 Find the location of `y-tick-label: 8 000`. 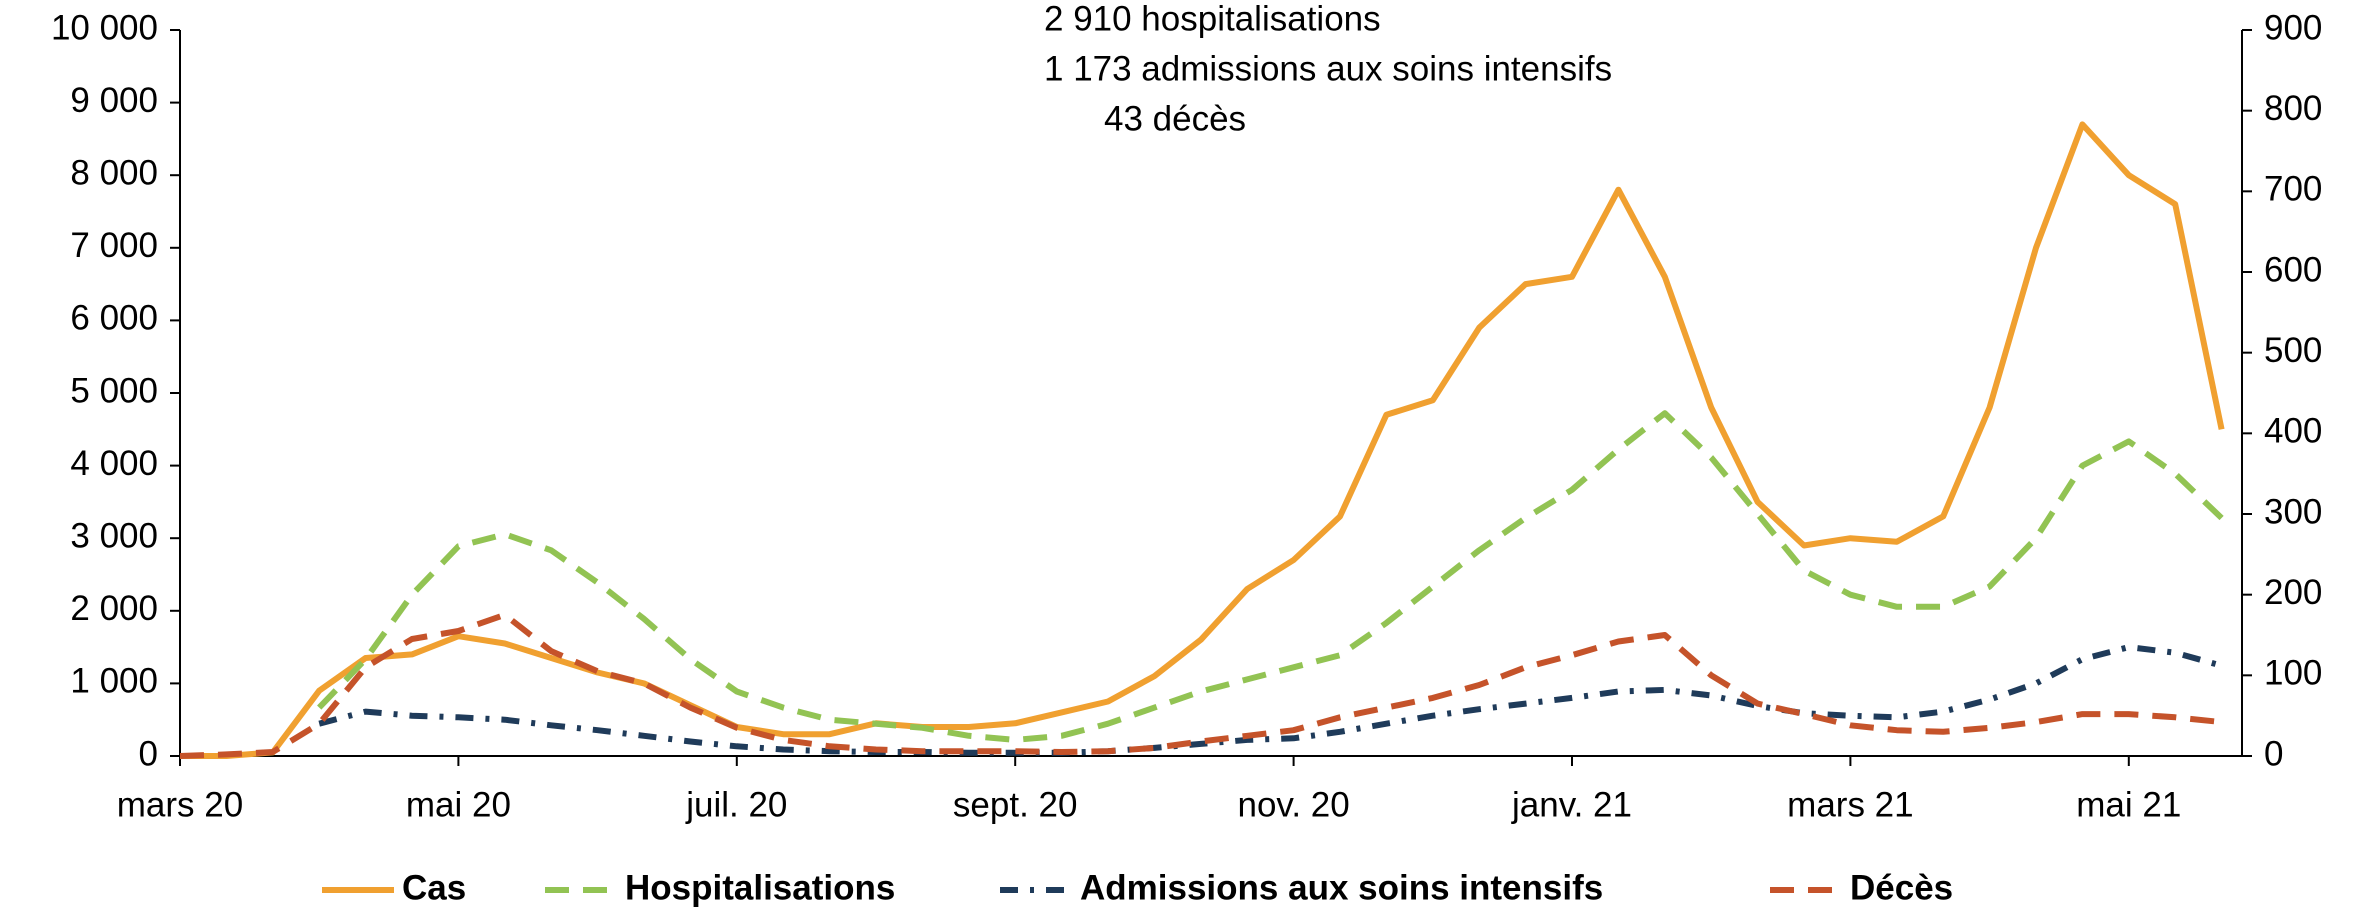

y-tick-label: 8 000 is located at coordinates (114, 172).